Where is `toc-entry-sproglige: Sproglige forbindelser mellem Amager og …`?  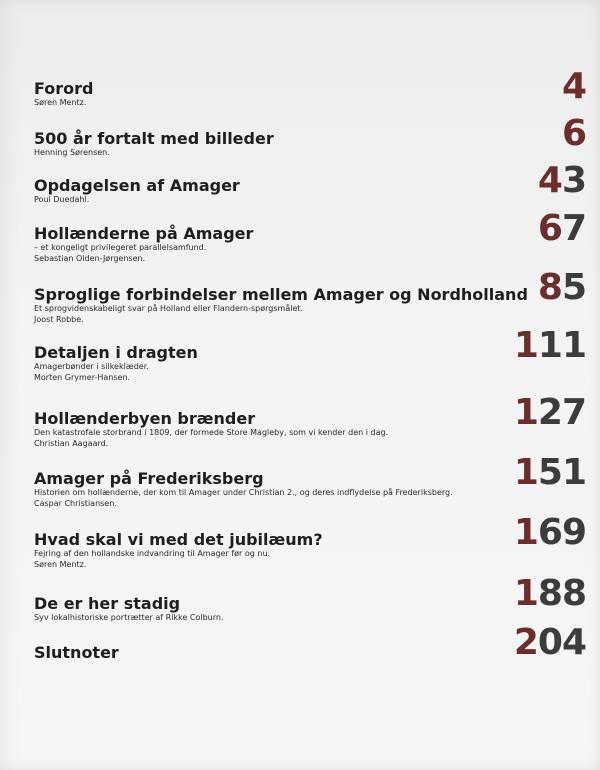 toc-entry-sproglige: Sproglige forbindelser mellem Amager og … is located at coordinates (310, 305).